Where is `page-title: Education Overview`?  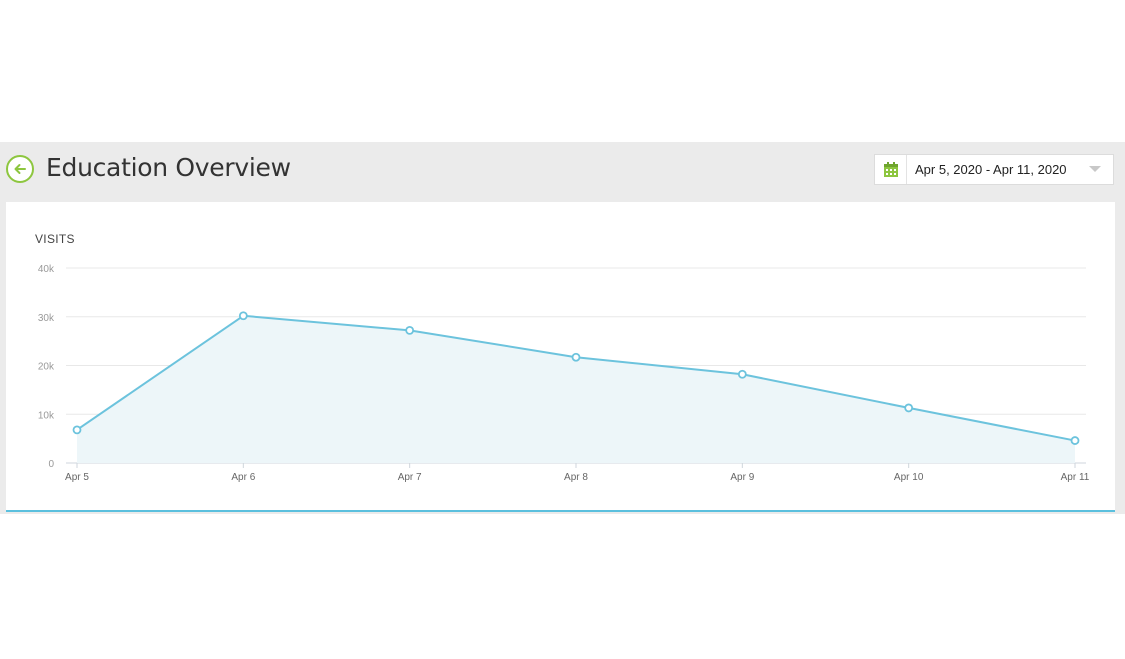 page-title: Education Overview is located at coordinates (168, 167).